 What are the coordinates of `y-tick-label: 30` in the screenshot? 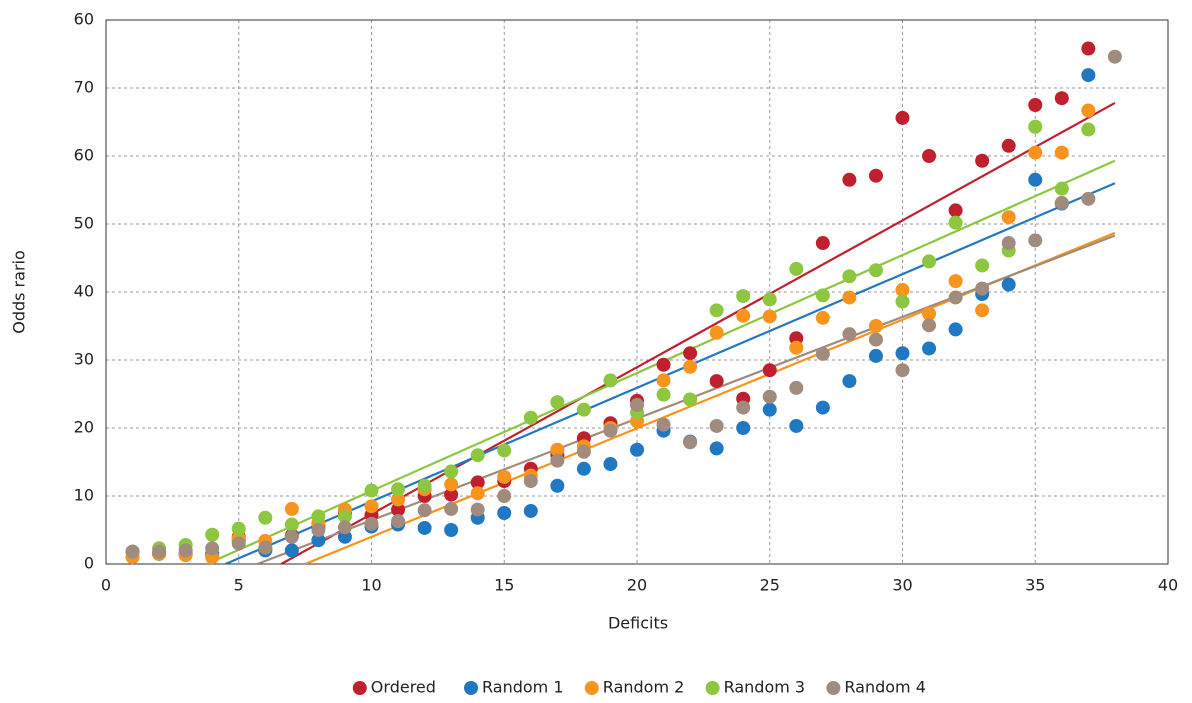 It's located at (84, 359).